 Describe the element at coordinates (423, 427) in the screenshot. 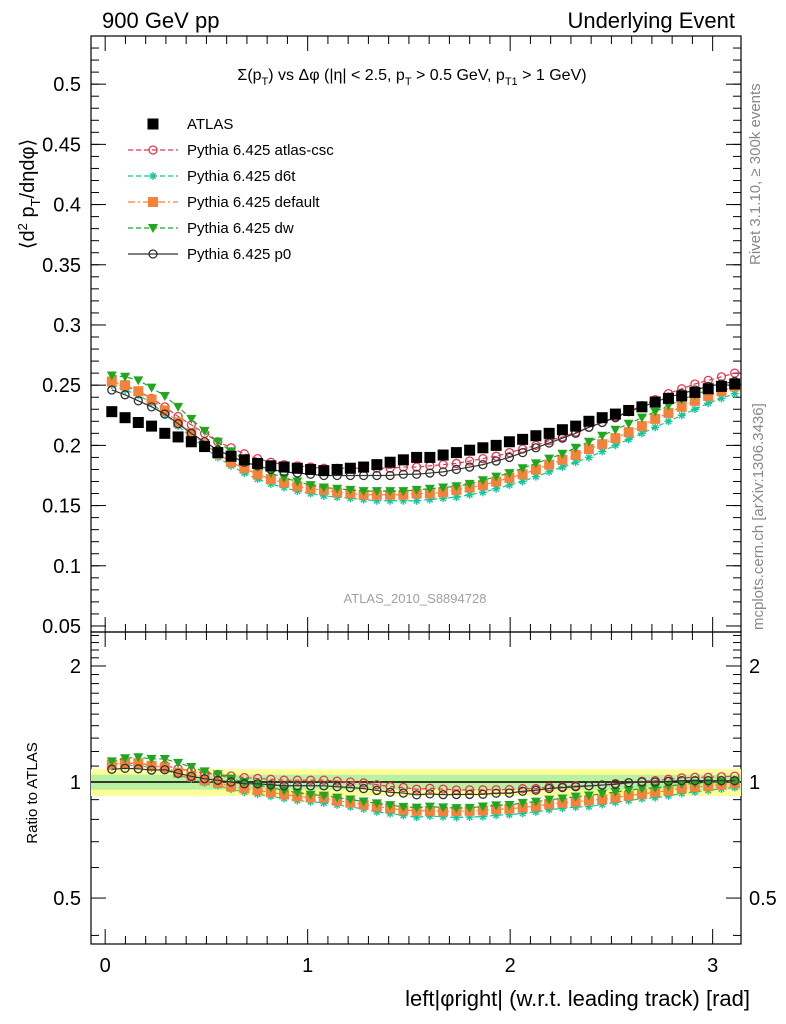

I see `series-atlas` at that location.